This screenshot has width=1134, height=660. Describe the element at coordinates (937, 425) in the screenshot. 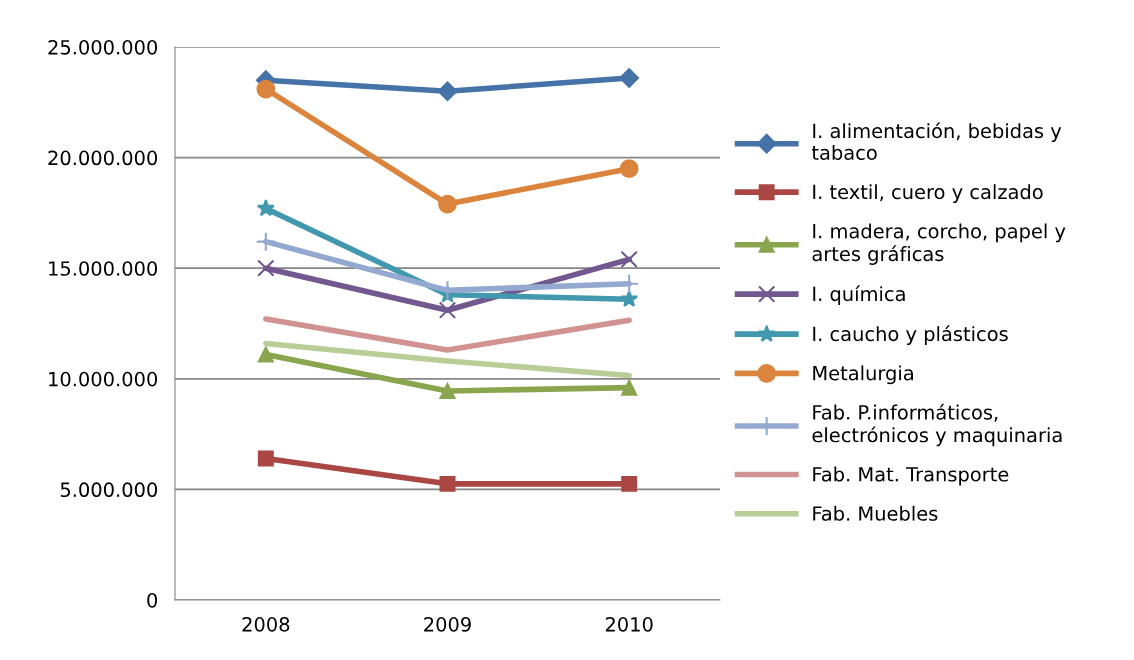

I see `legend-label: Fab. P.informáticos, electrónicos y maquinaria` at that location.